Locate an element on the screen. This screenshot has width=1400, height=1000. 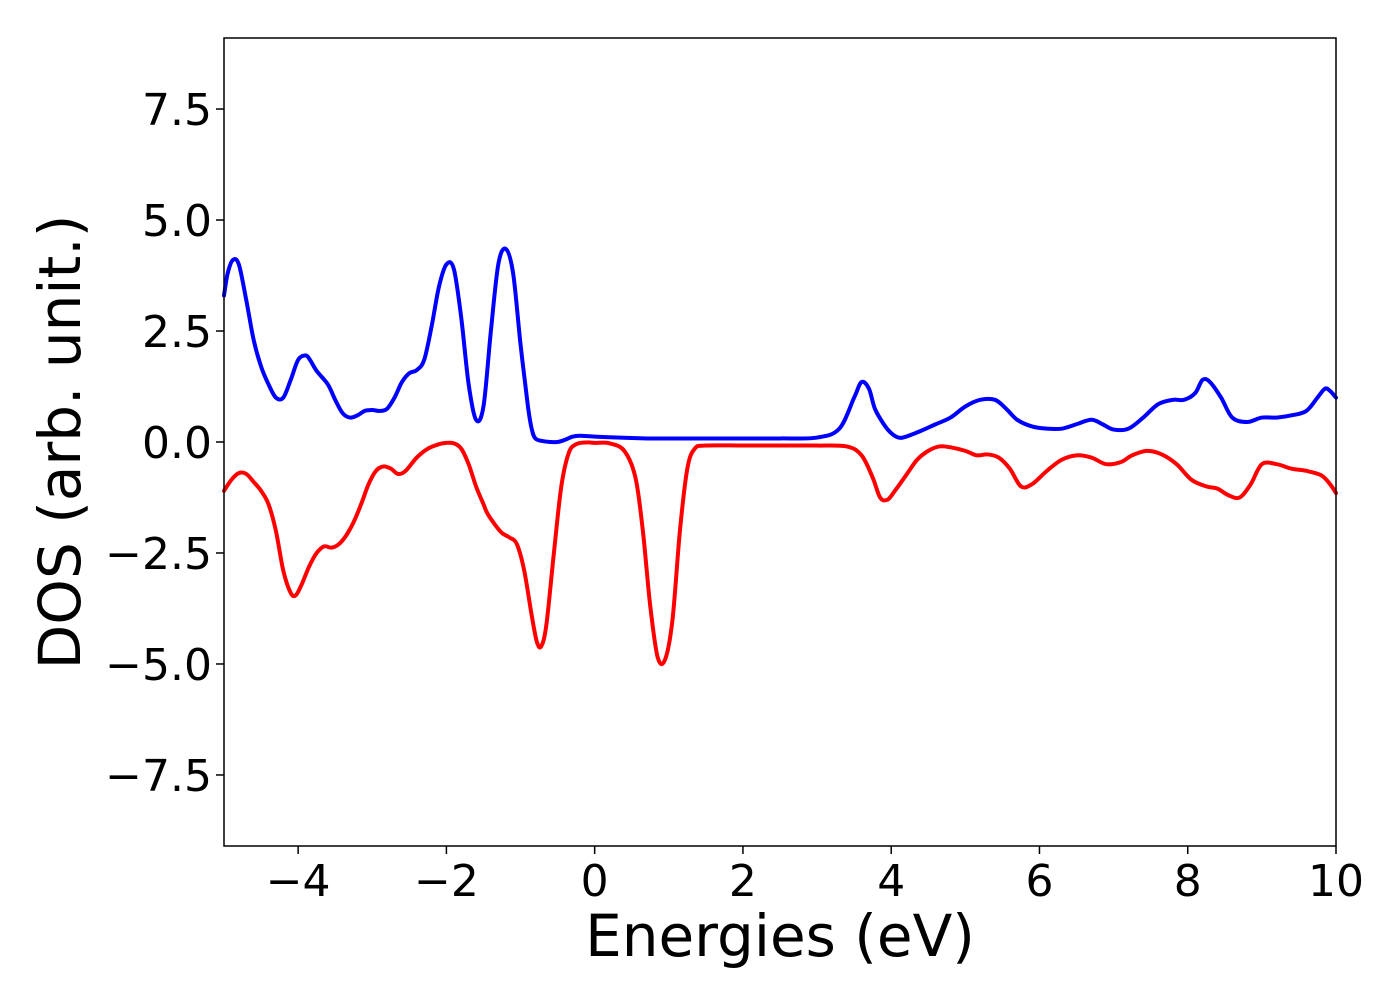
y-tick-label: −5.0 is located at coordinates (158, 665).